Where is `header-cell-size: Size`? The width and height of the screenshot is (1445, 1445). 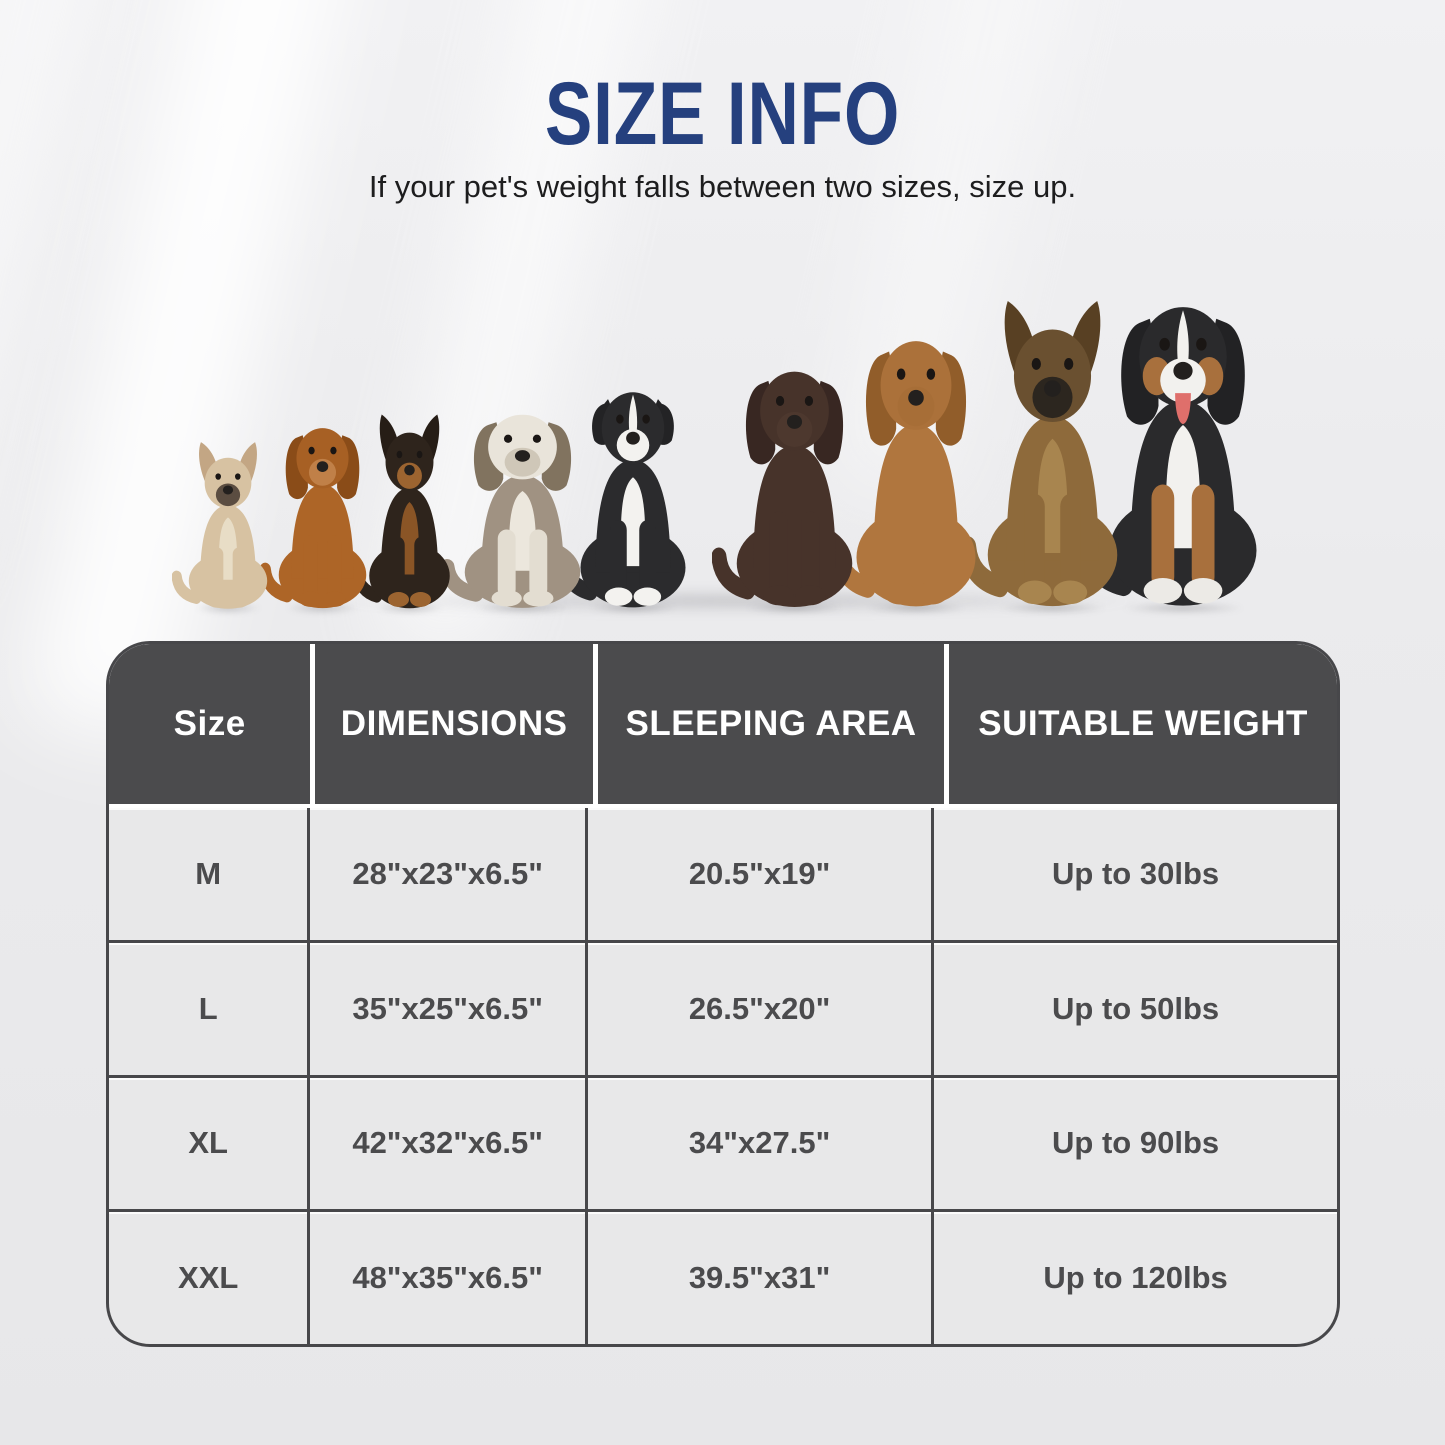 header-cell-size: Size is located at coordinates (210, 724).